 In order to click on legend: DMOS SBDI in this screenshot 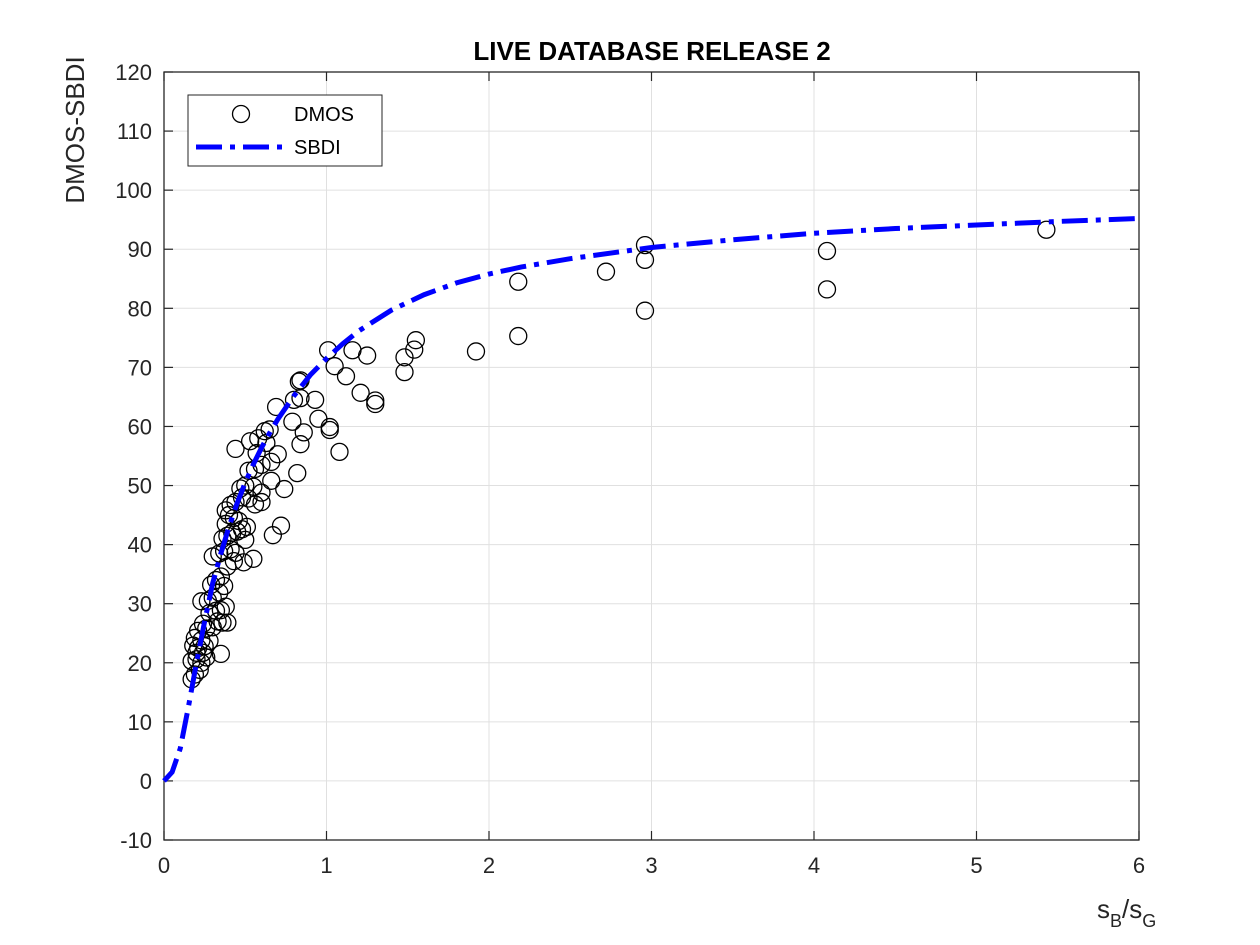, I will do `click(285, 130)`.